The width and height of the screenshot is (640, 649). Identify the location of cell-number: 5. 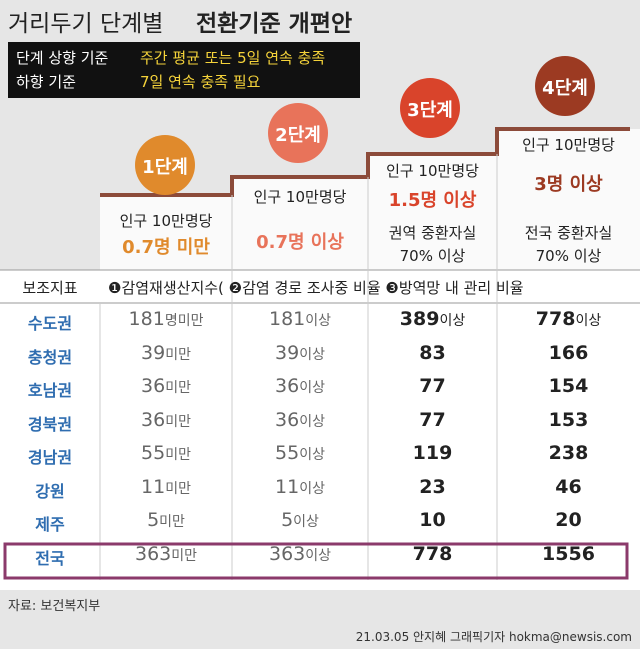
(153, 520).